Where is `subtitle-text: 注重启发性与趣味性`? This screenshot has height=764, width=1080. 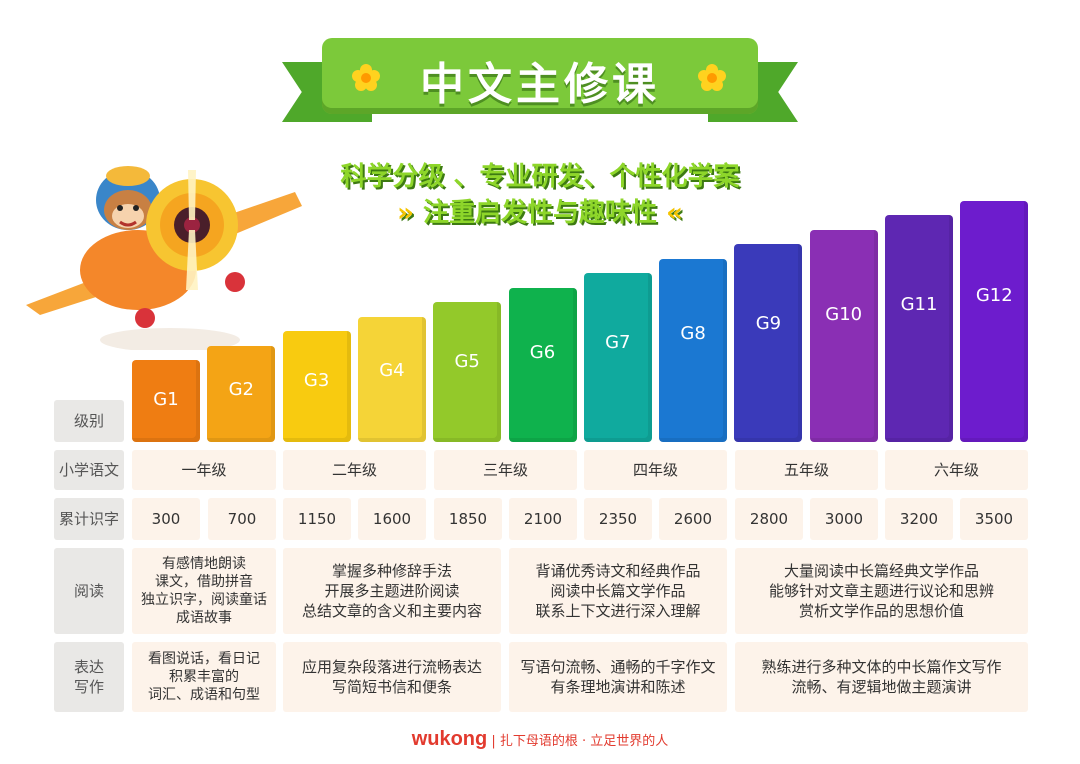 subtitle-text: 注重启发性与趣味性 is located at coordinates (539, 213).